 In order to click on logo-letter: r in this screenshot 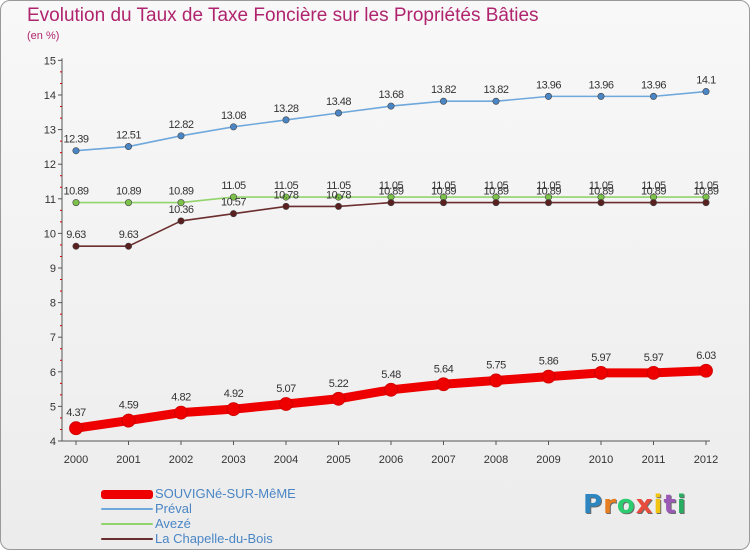, I will do `click(610, 505)`.